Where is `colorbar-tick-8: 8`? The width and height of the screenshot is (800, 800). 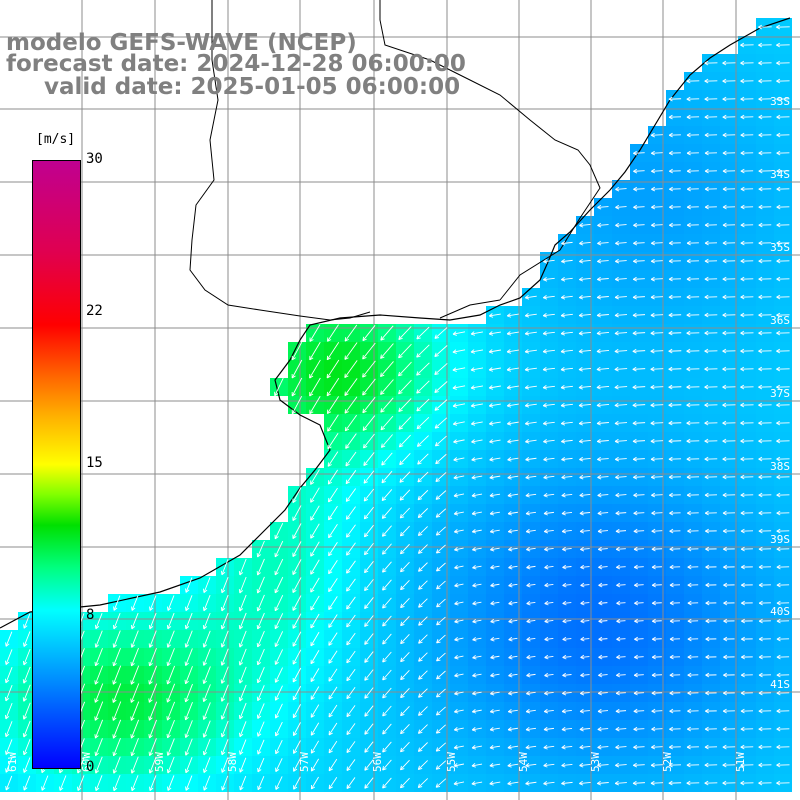 colorbar-tick-8: 8 is located at coordinates (90, 615).